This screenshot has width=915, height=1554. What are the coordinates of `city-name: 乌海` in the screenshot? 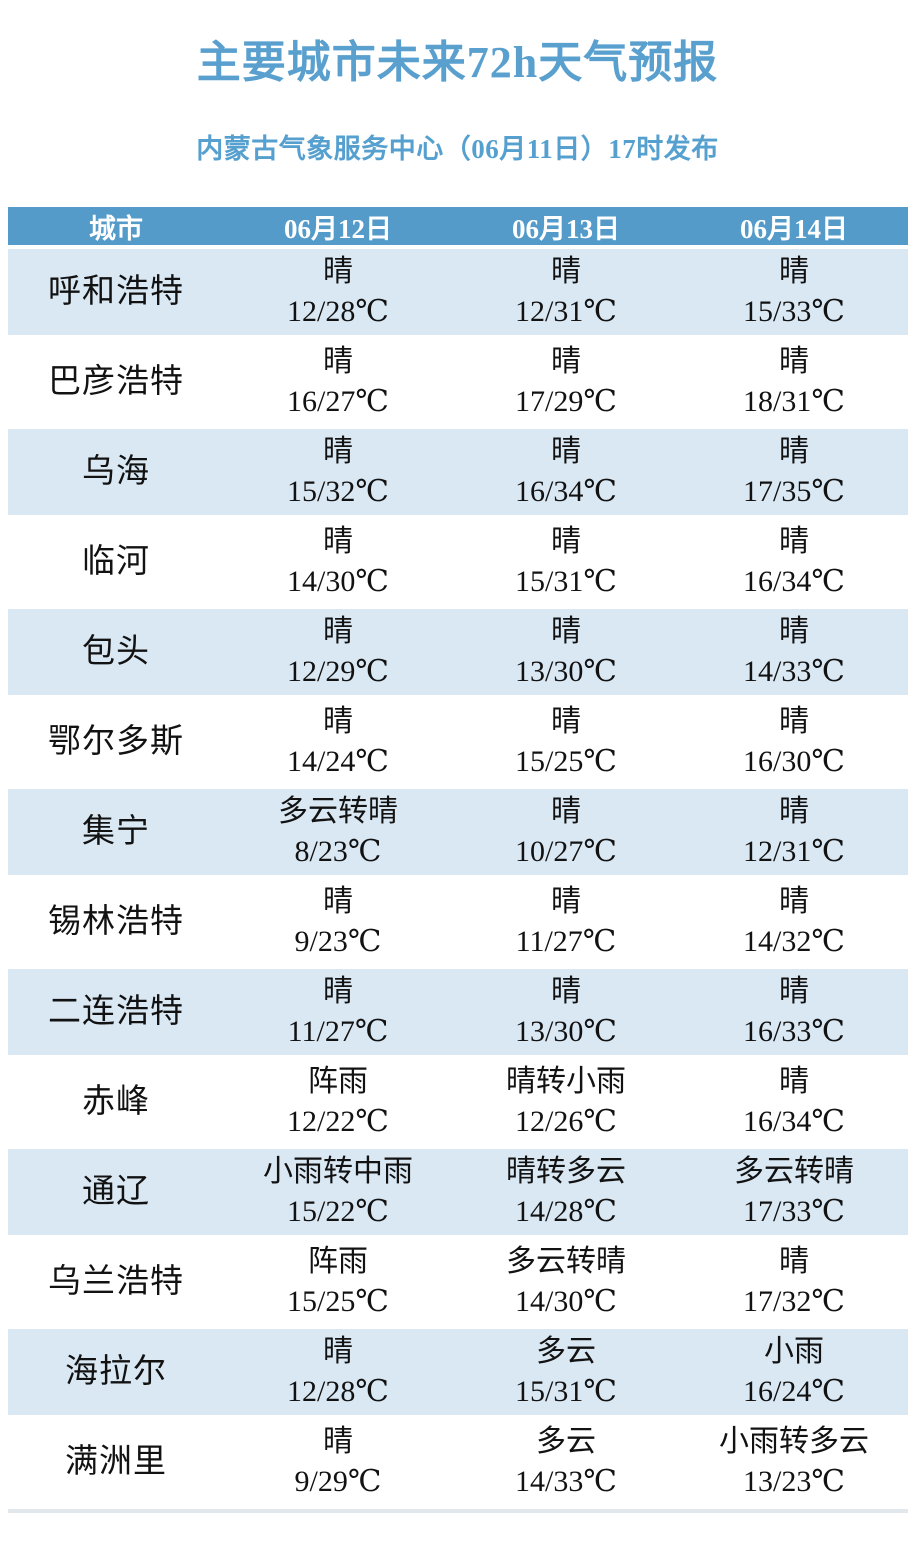 It's located at (116, 472).